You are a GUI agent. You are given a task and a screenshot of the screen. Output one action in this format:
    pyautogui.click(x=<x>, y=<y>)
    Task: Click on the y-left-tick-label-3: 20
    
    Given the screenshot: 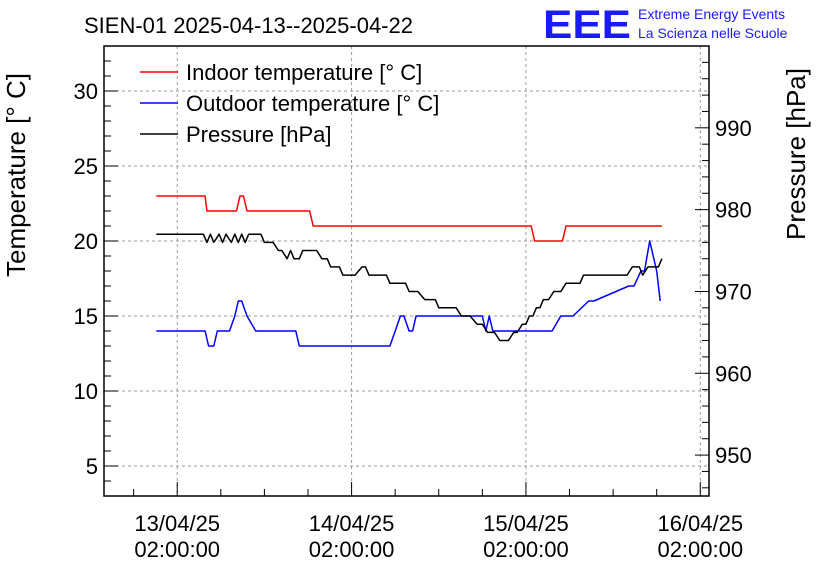 What is the action you would take?
    pyautogui.click(x=86, y=241)
    